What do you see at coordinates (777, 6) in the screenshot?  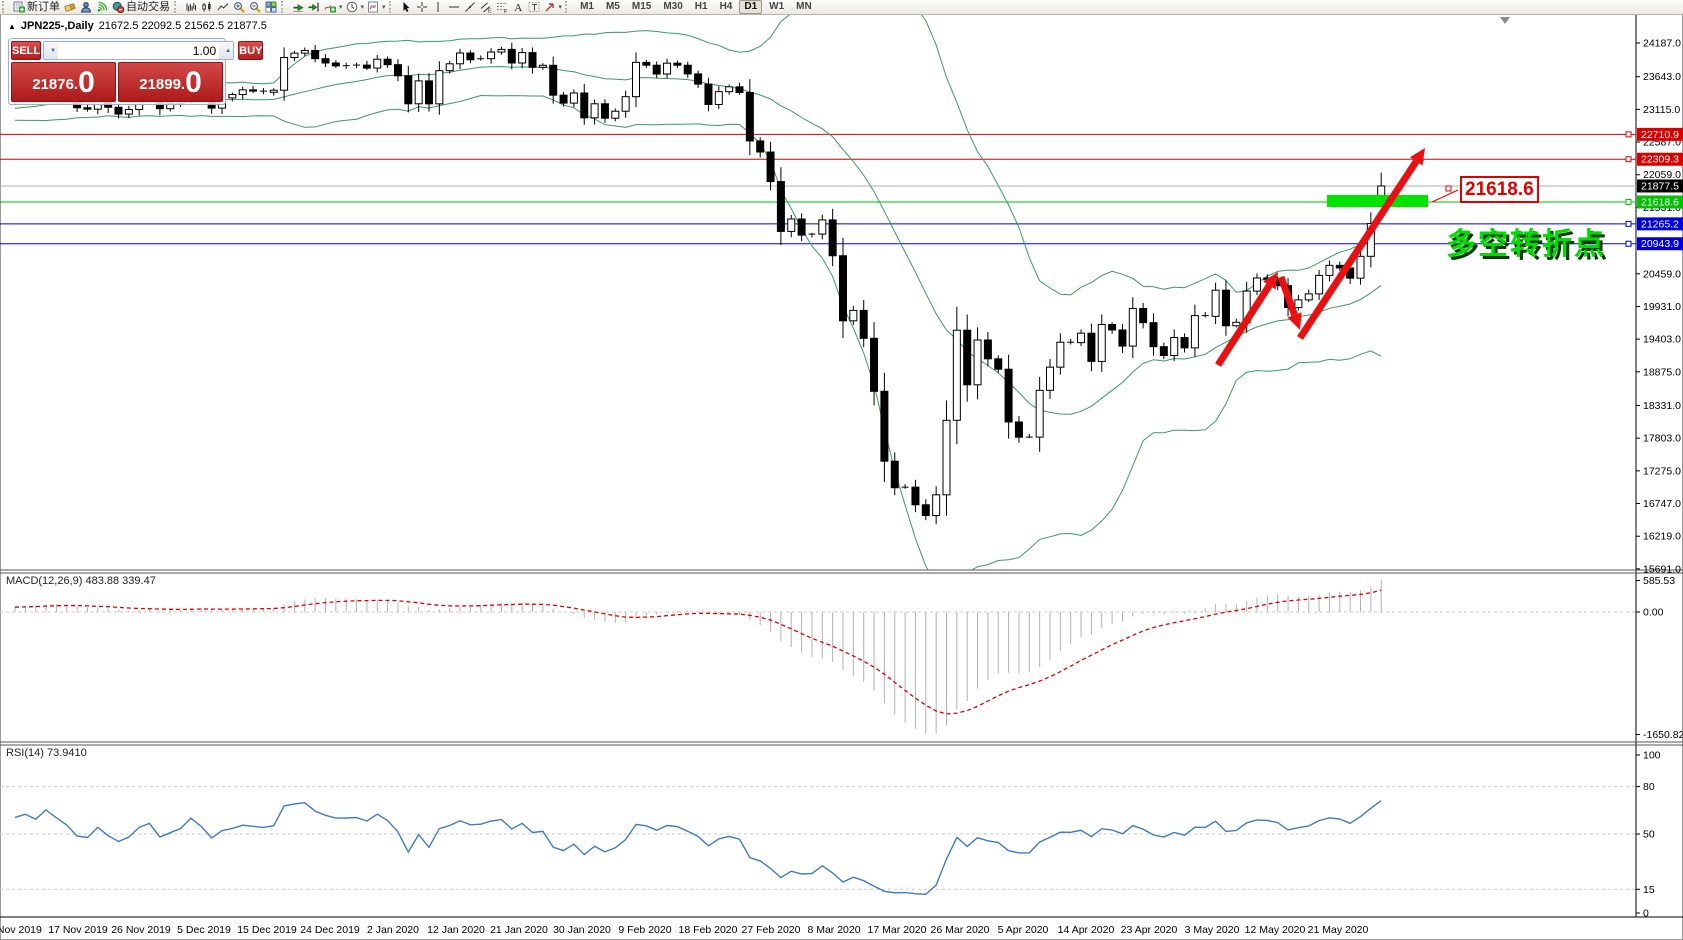 I see `timeframe-w1-button: W1` at bounding box center [777, 6].